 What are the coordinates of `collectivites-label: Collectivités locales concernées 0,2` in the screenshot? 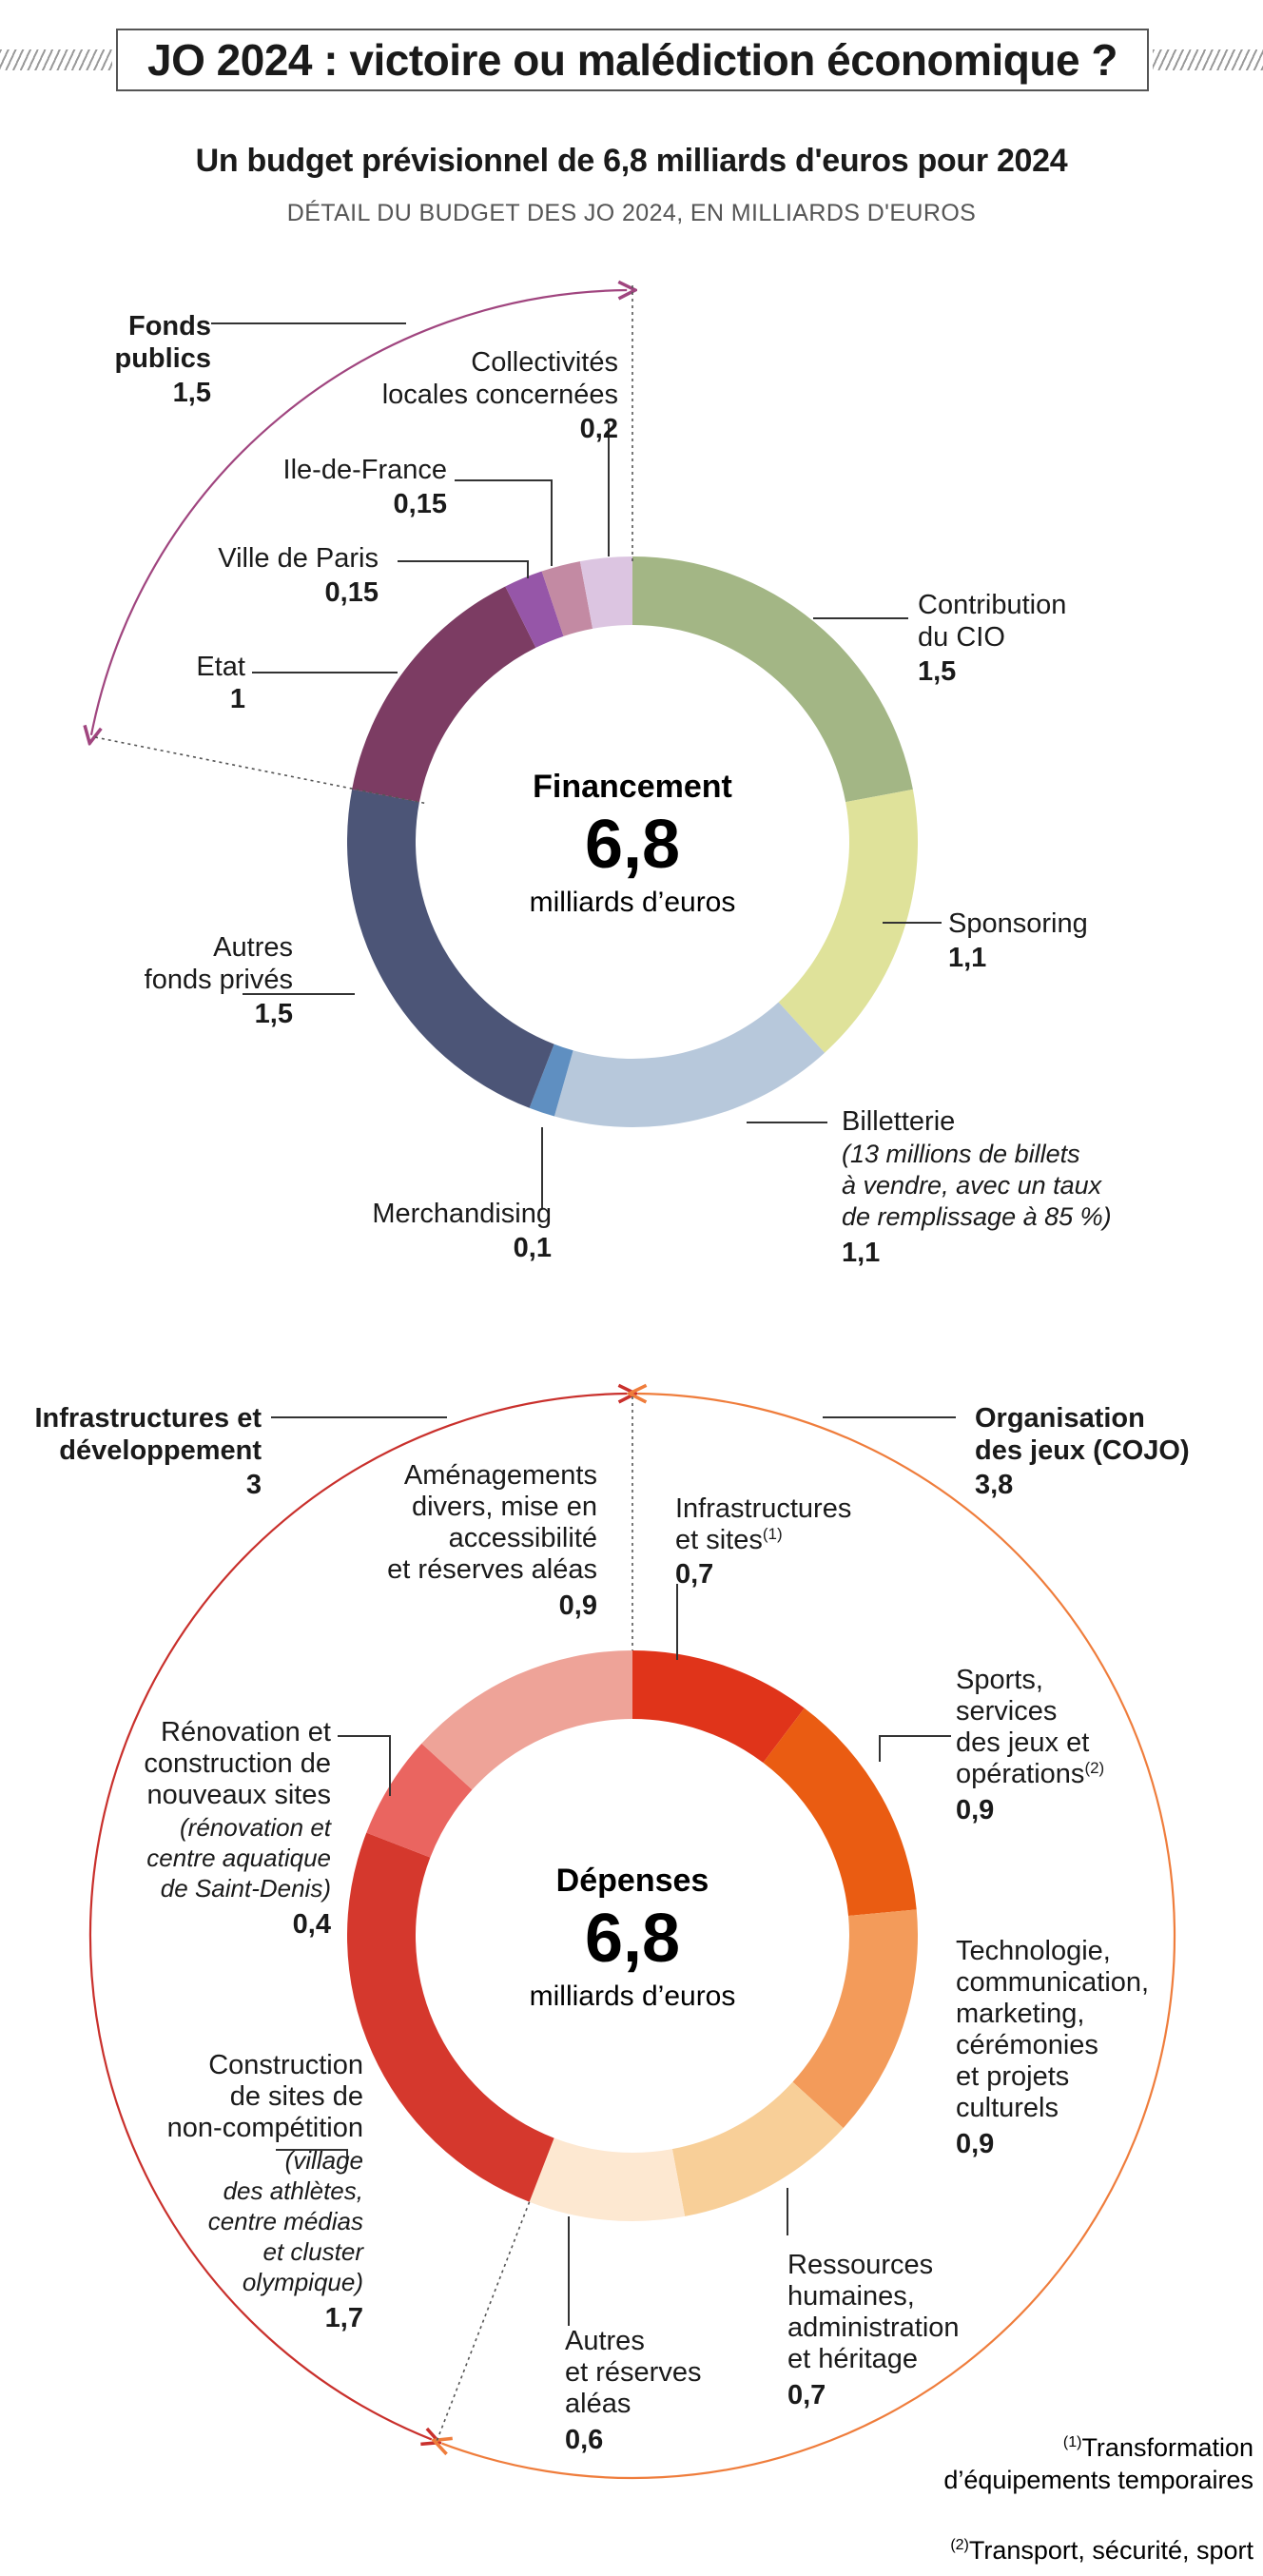 It's located at (500, 396).